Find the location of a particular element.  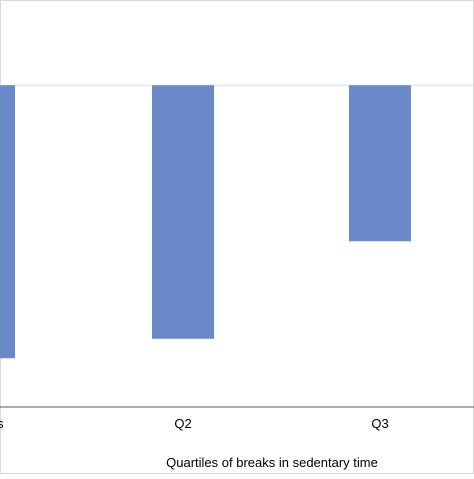

x-tick-label: Q3 is located at coordinates (379, 423).